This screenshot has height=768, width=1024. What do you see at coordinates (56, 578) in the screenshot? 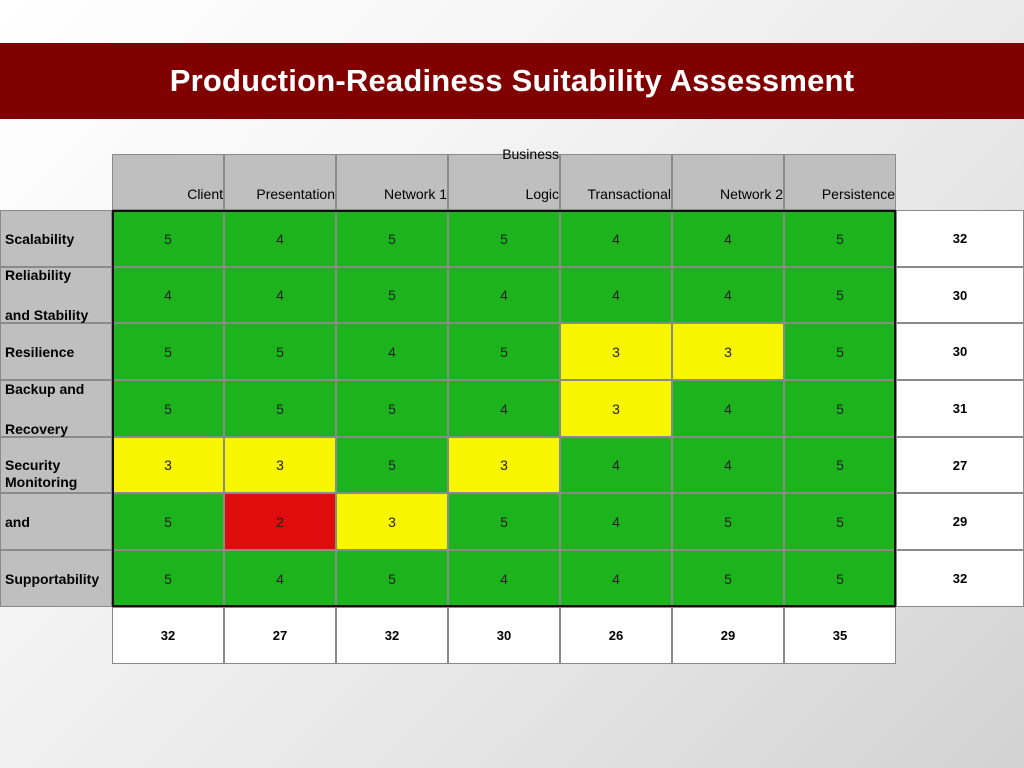
I see `row-header: Supportability` at bounding box center [56, 578].